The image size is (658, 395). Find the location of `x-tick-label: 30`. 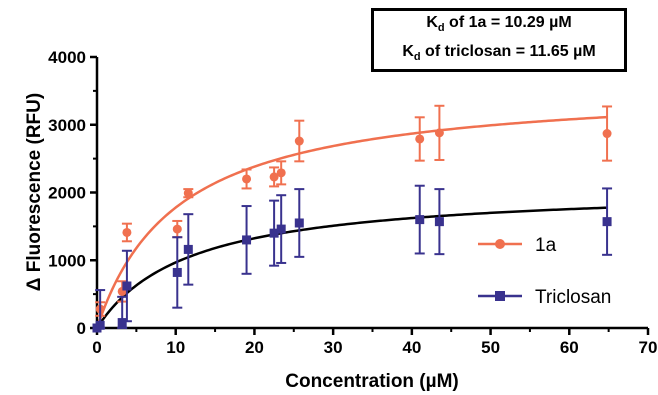

x-tick-label: 30 is located at coordinates (333, 347).